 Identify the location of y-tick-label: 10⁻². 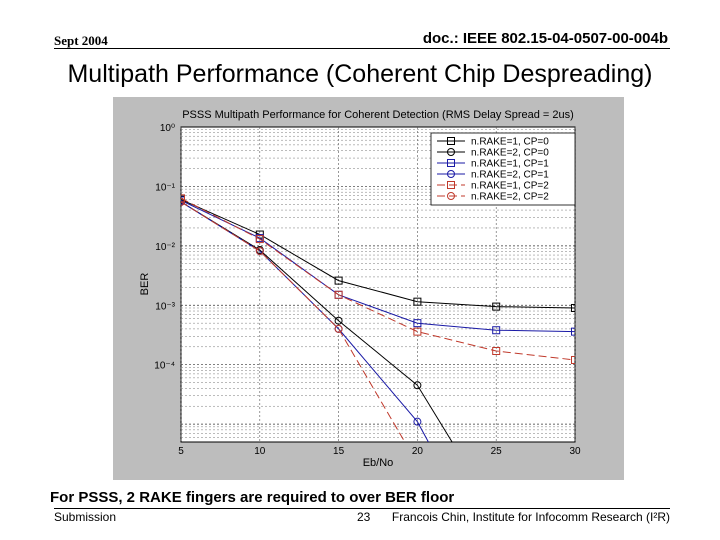
(165, 247).